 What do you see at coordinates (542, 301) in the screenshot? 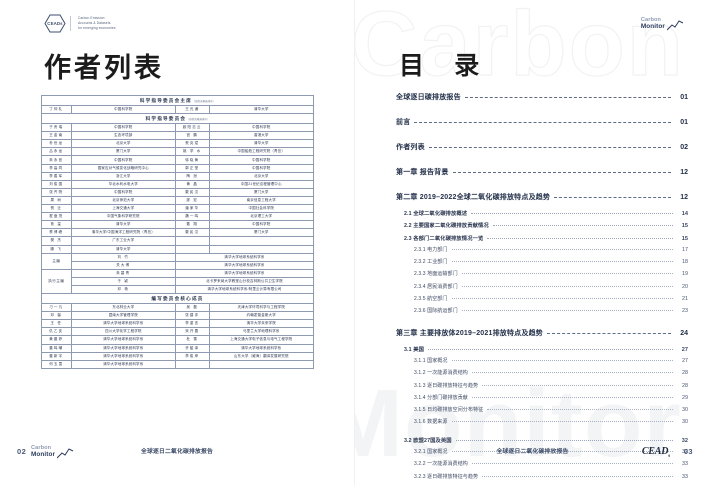
I see `toc-entry: 2.3.5 航空部门 21` at bounding box center [542, 301].